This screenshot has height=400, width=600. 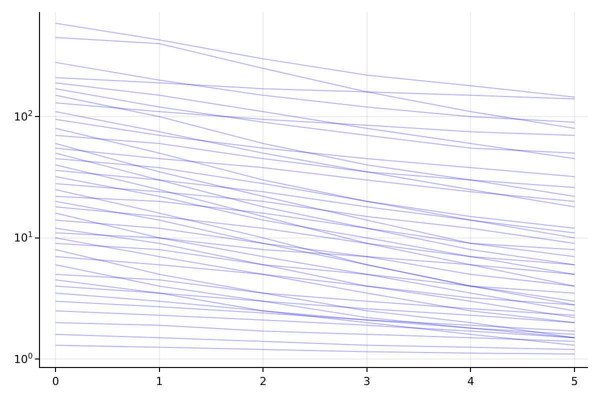 I want to click on y-tick-label: 10$^{1}$, so click(x=23, y=237).